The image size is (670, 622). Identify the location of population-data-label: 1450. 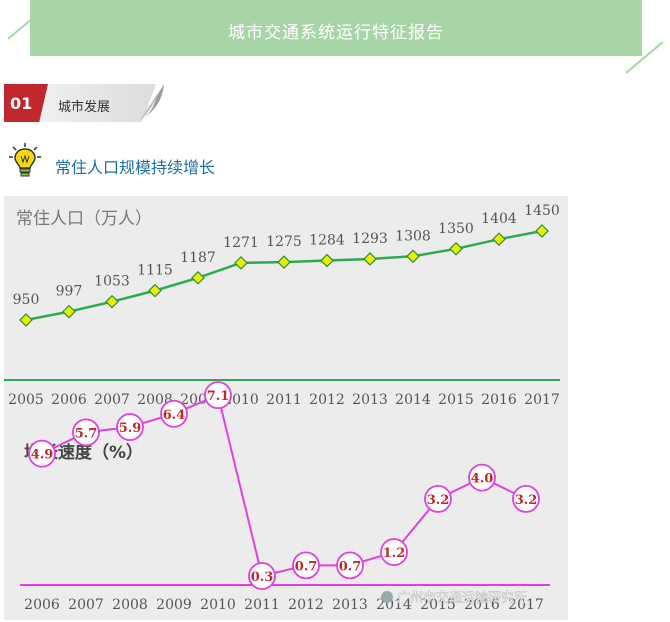
(542, 211).